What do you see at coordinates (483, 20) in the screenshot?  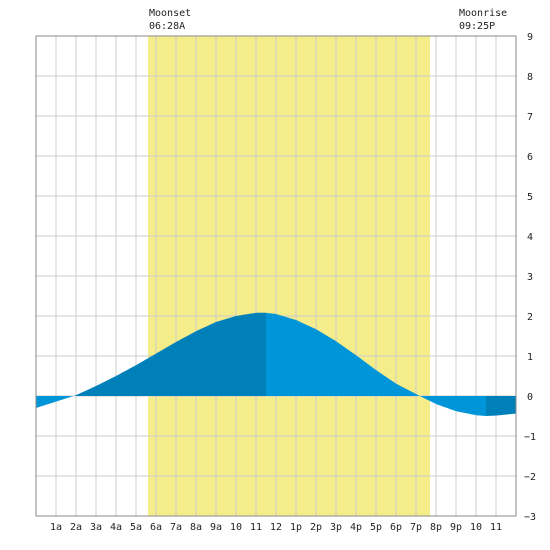 I see `moon-annotation: Moonrise 09:25P` at bounding box center [483, 20].